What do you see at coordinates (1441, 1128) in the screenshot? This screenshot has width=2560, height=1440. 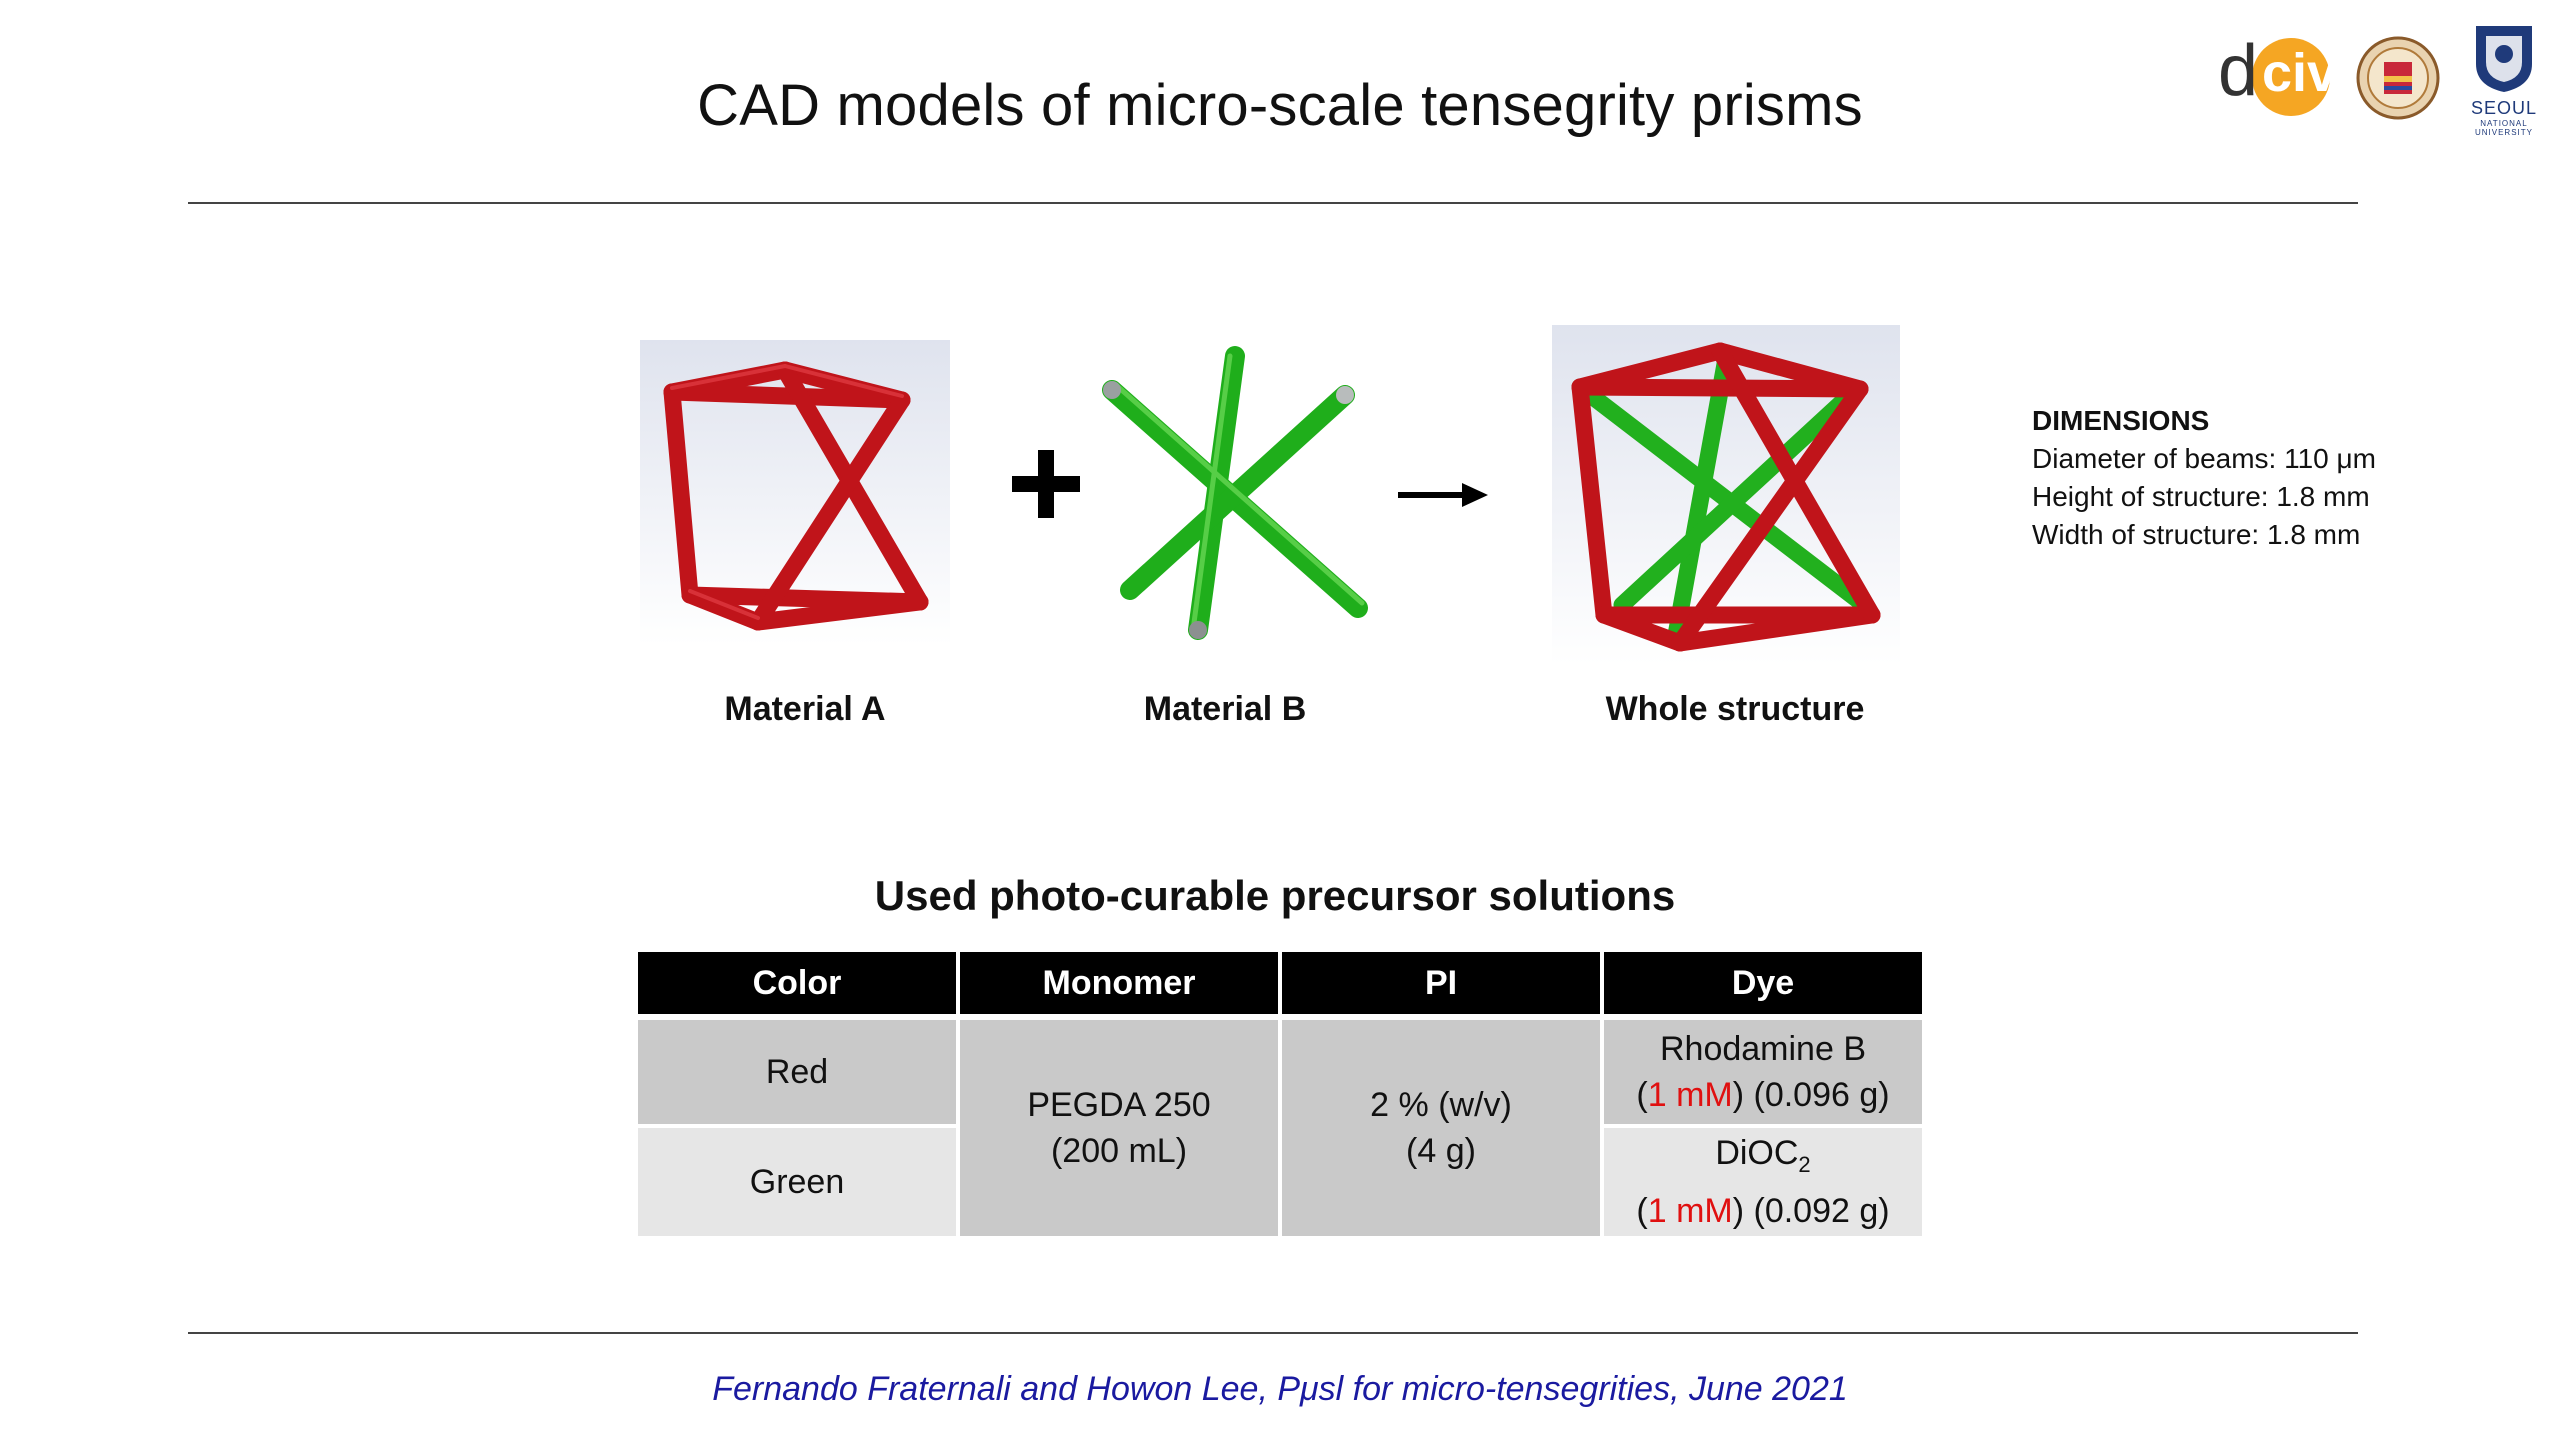 I see `table-cell-pi: 2 % (w/v) (4 g)` at bounding box center [1441, 1128].